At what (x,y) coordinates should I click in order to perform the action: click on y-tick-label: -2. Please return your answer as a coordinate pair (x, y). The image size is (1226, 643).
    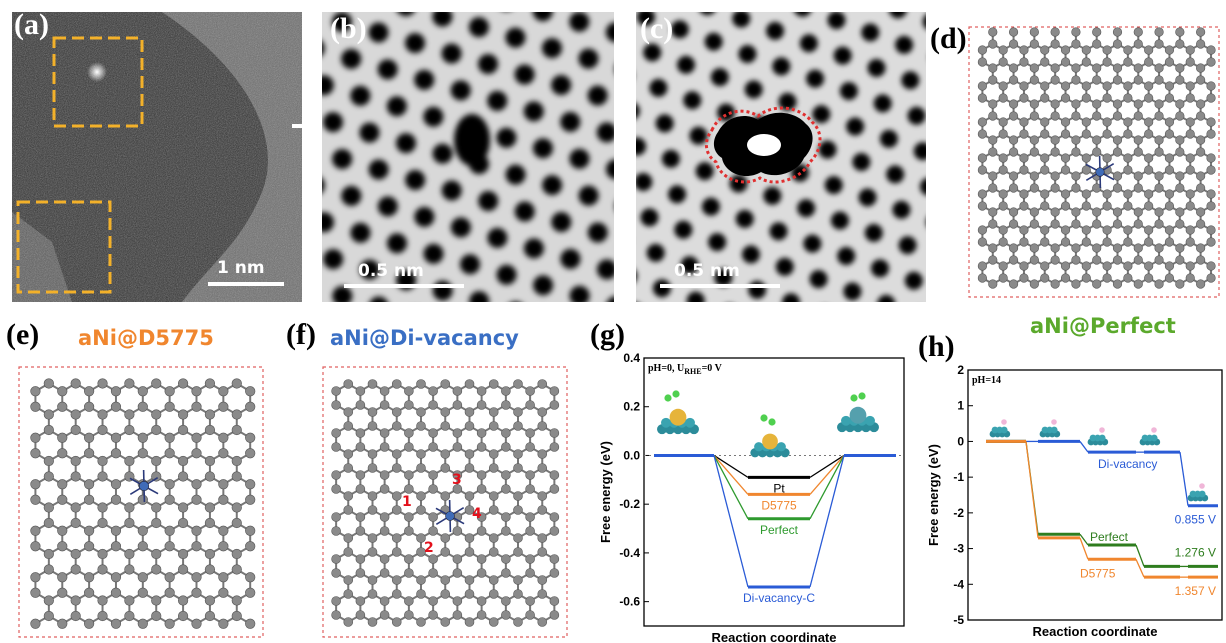
    Looking at the image, I should click on (958, 513).